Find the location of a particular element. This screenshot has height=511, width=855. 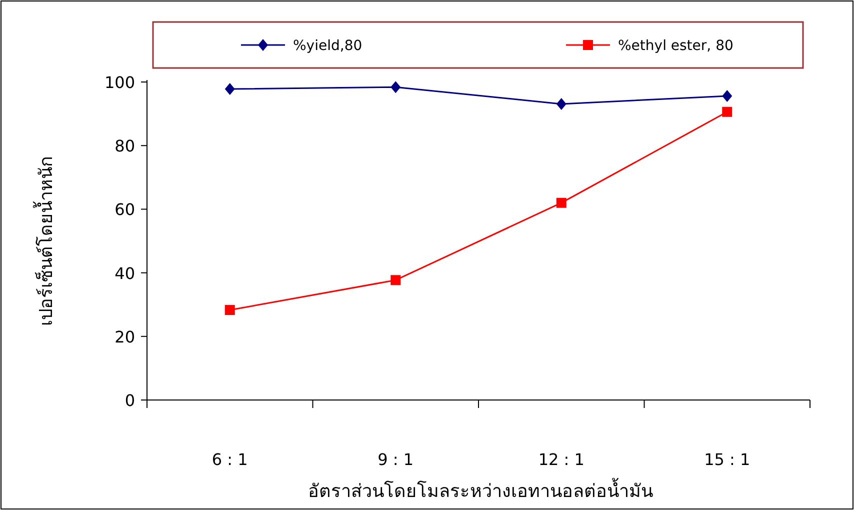

x-axis-title: อัตราส่วนโดยโมลระหว่างเอทานอลต่อน้ำมัน is located at coordinates (480, 490).